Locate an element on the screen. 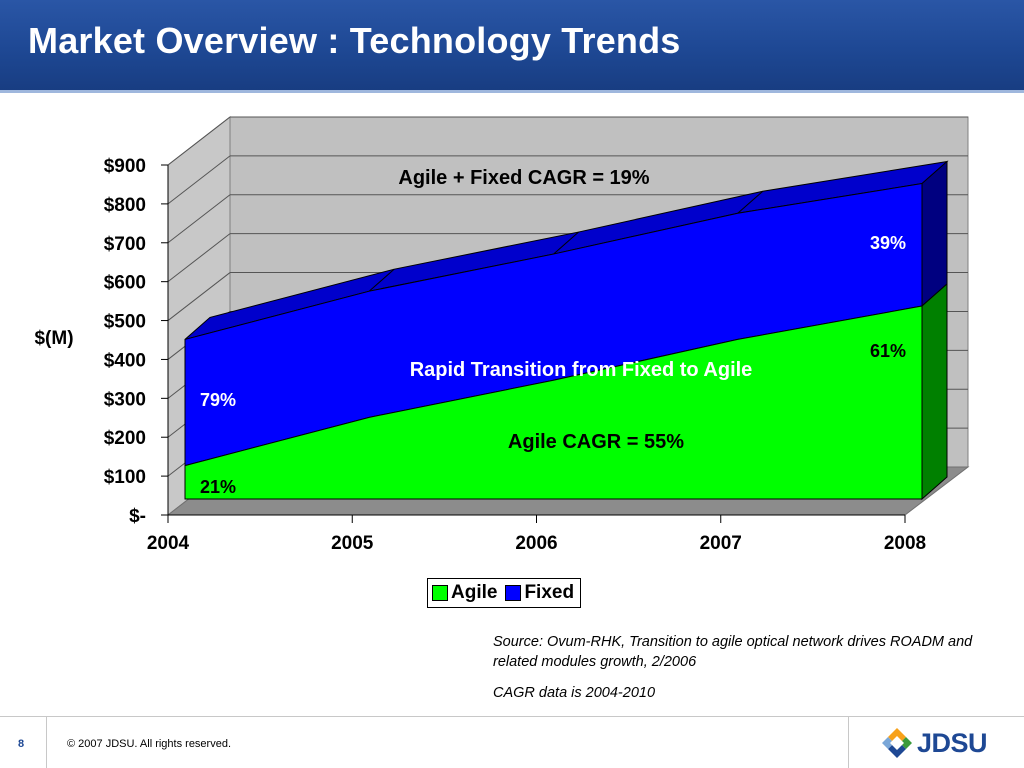  x-tick-label: 2008 is located at coordinates (905, 543).